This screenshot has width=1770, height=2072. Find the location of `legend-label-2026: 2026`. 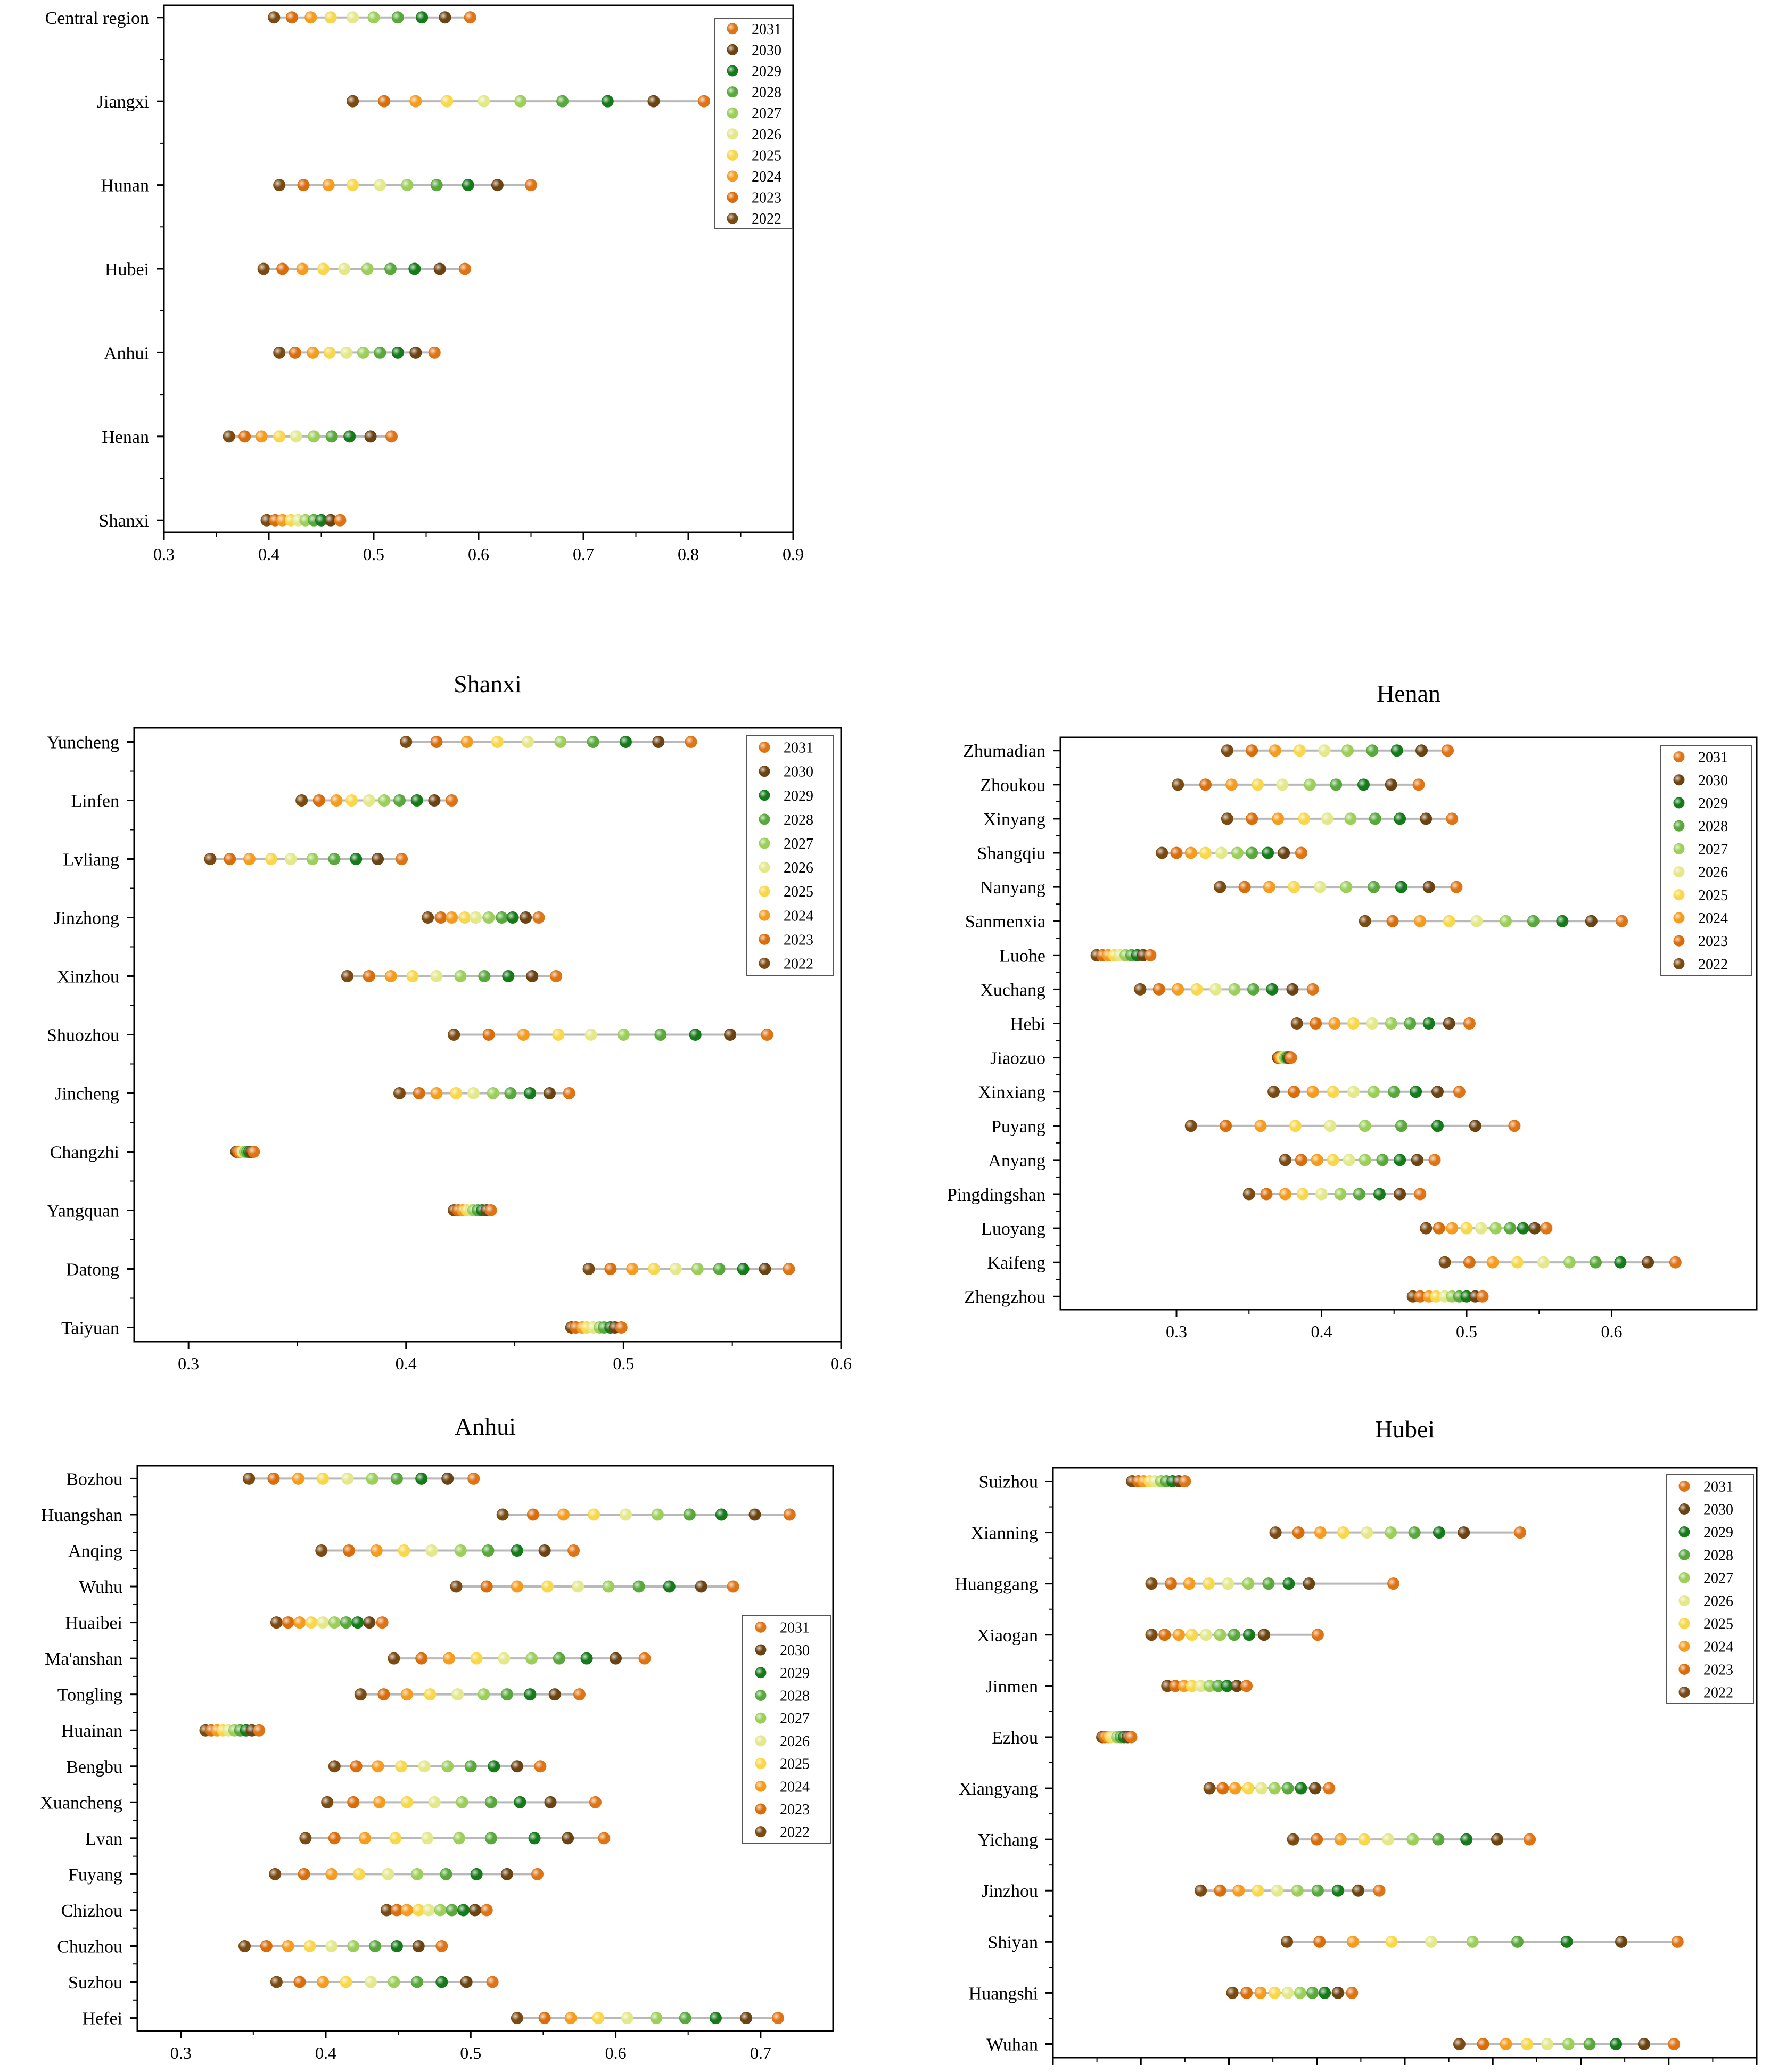

legend-label-2026: 2026 is located at coordinates (767, 135).